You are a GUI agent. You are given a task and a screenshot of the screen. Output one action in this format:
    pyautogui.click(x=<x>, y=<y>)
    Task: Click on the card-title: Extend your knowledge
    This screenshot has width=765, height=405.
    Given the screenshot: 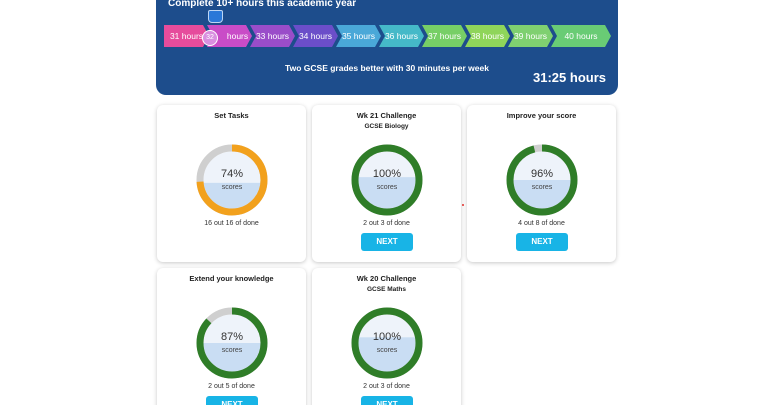 What is the action you would take?
    pyautogui.click(x=231, y=278)
    